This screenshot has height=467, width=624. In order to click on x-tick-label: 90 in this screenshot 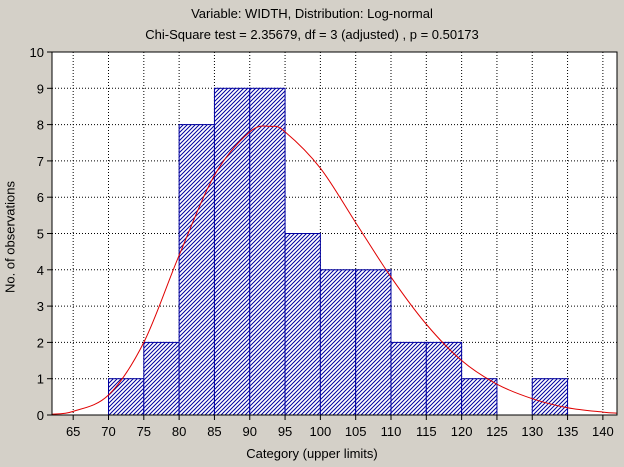, I will do `click(250, 431)`.